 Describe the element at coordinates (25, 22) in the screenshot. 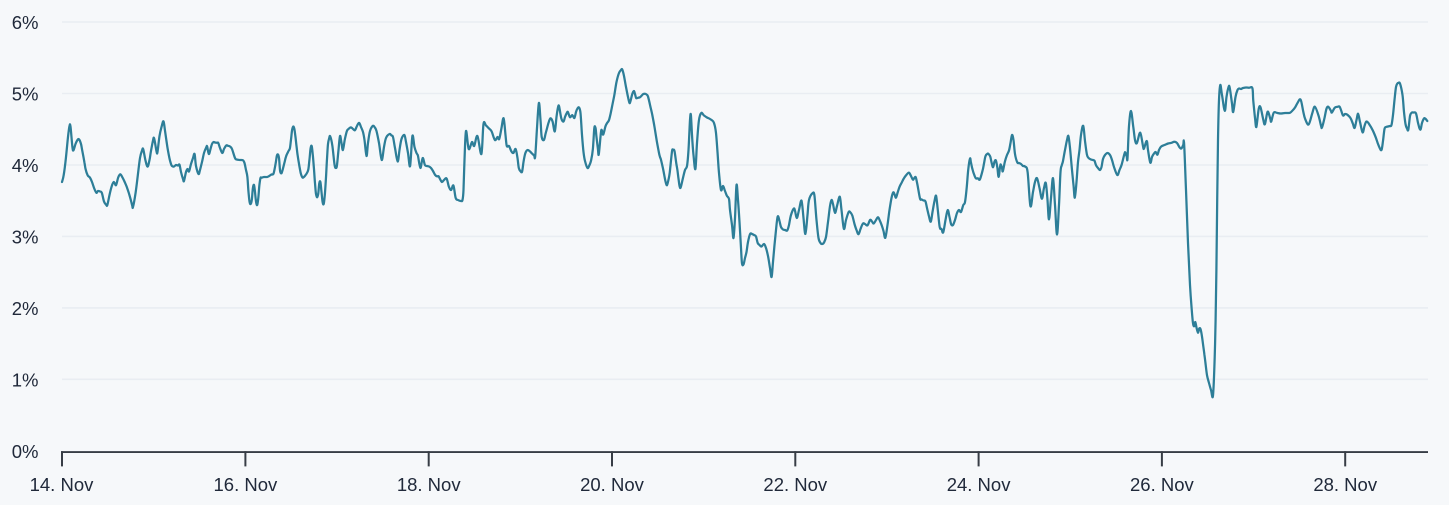

I see `svg-text: 6%` at that location.